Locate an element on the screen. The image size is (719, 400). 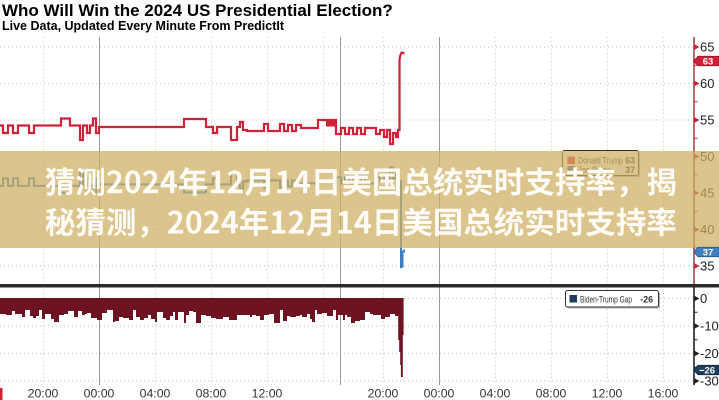
svg-text: -26 is located at coordinates (646, 300).